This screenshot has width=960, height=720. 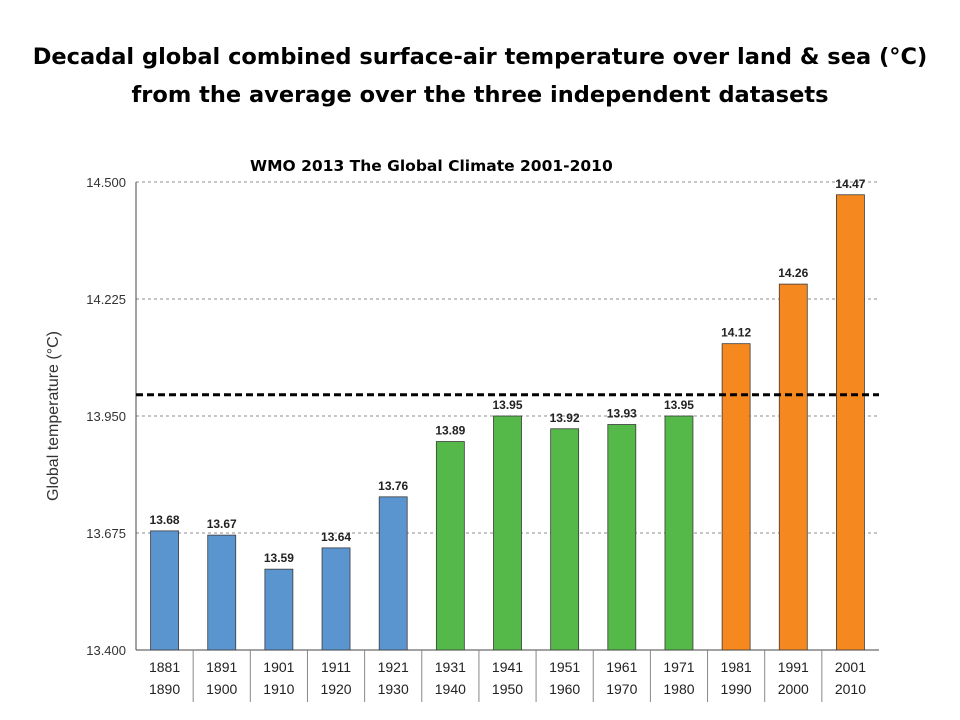 What do you see at coordinates (736, 333) in the screenshot?
I see `bar-value-label: 14.12` at bounding box center [736, 333].